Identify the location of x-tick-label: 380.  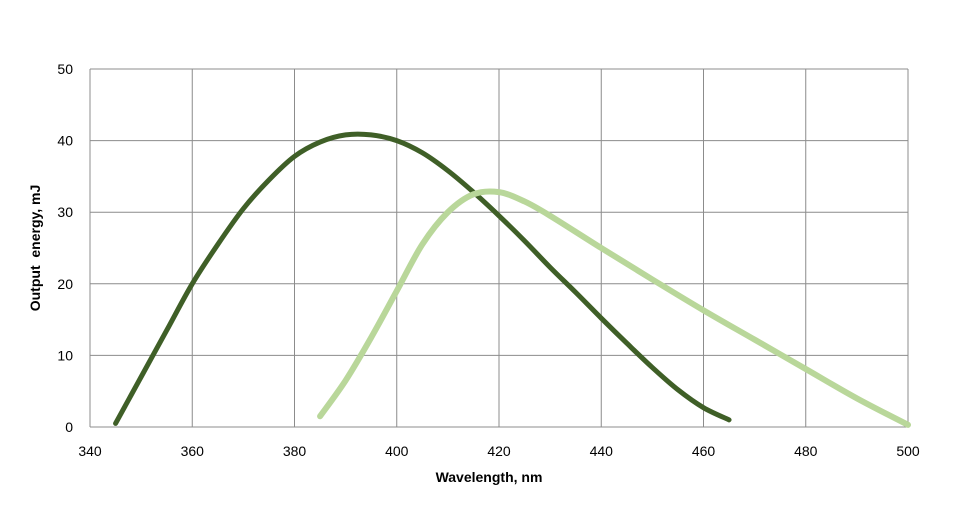
(295, 451).